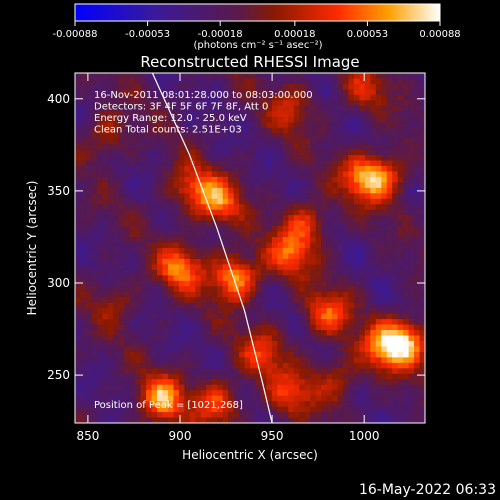 The image size is (500, 500). What do you see at coordinates (257, 12) in the screenshot?
I see `colorbar-gradient` at bounding box center [257, 12].